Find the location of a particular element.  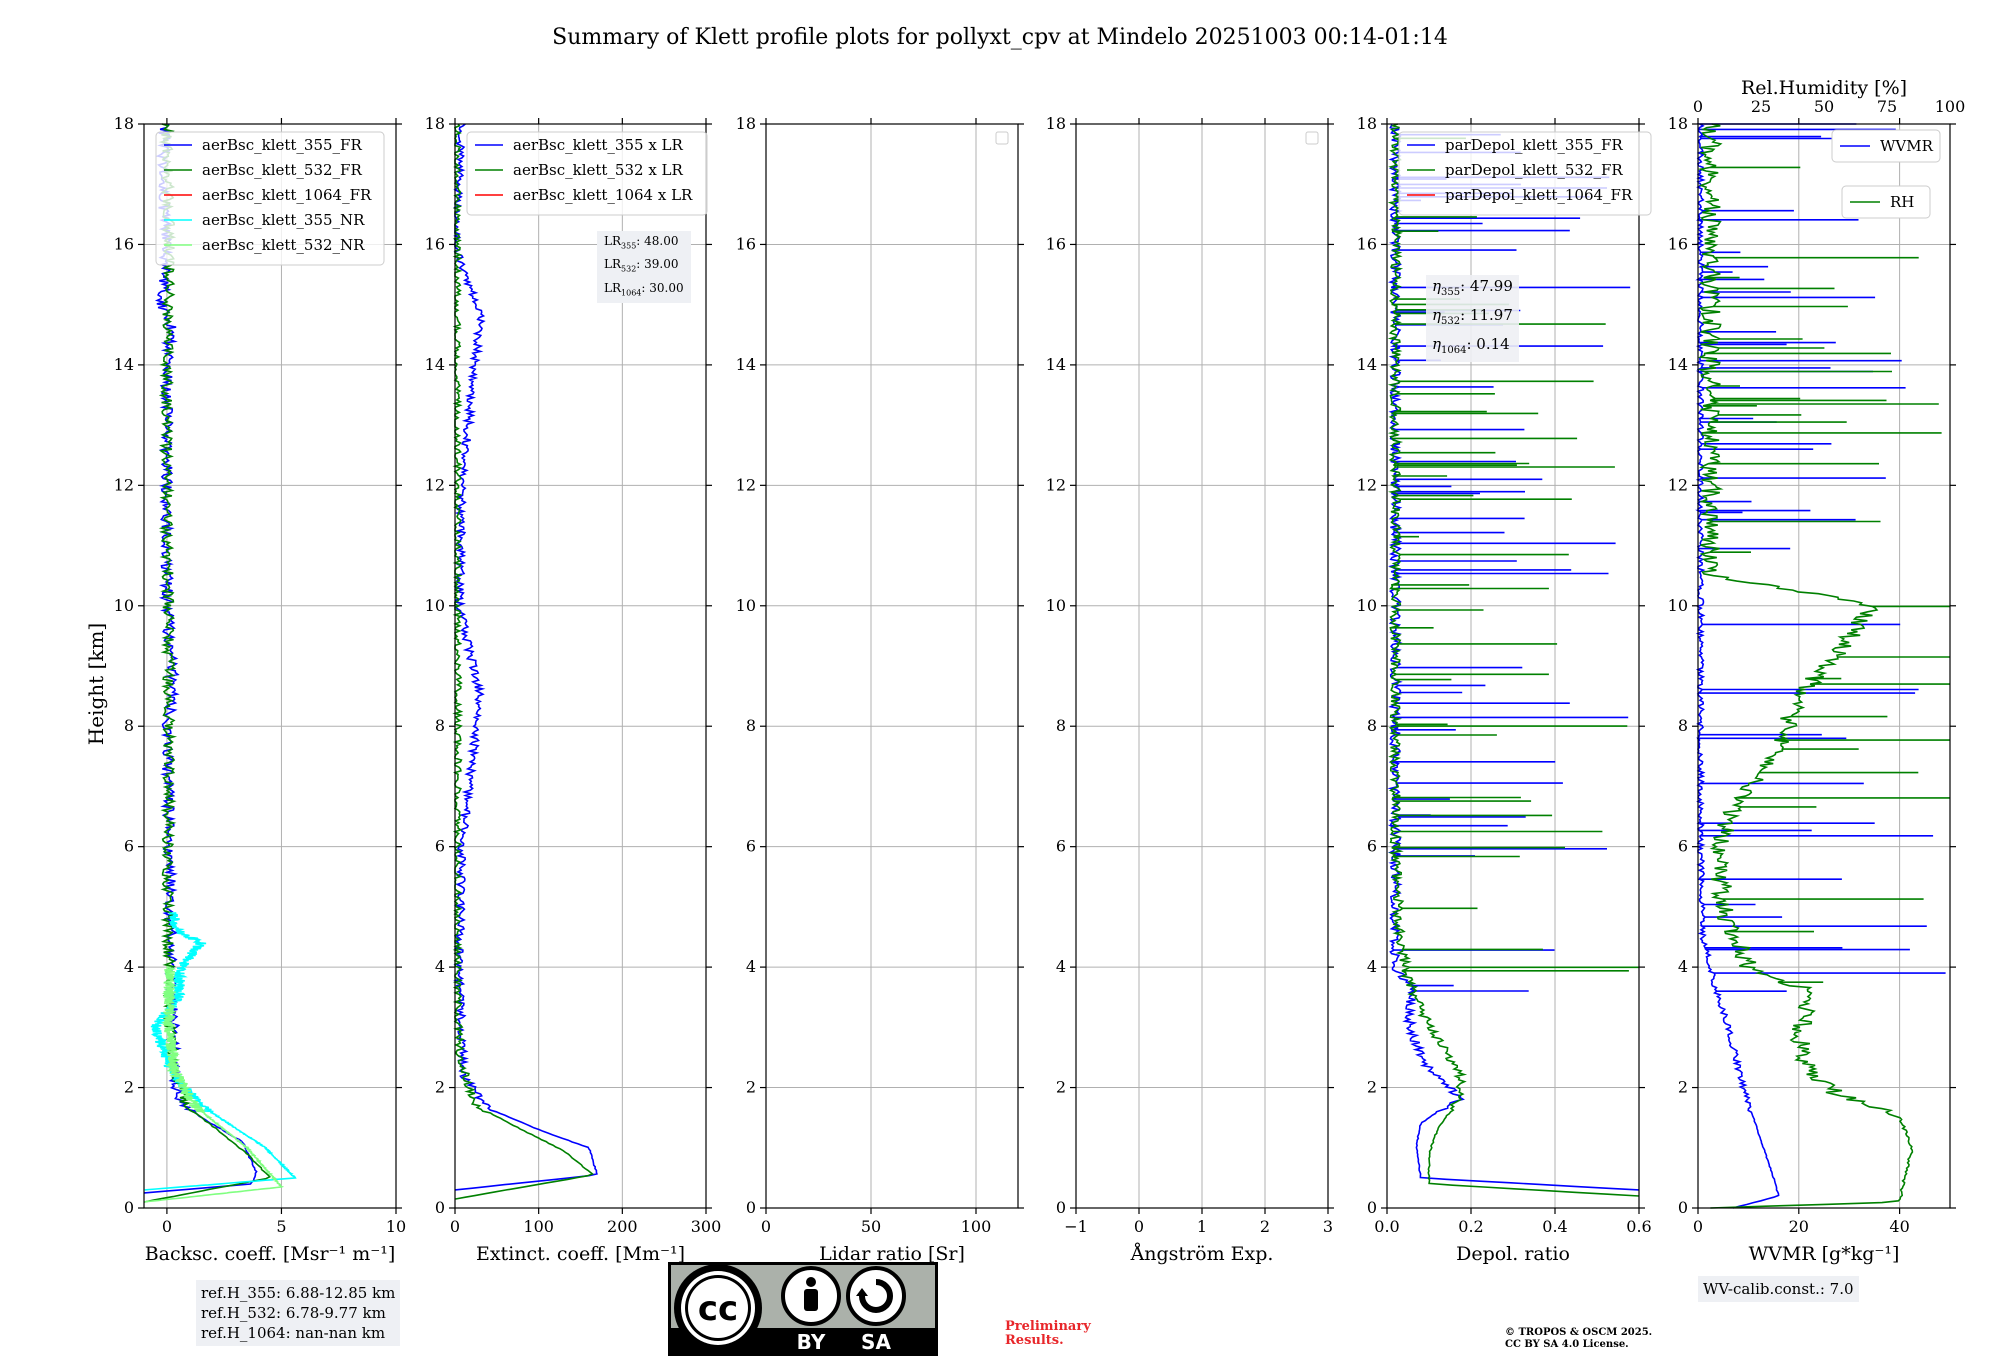

sa-arrow-arc is located at coordinates (876, 1296).